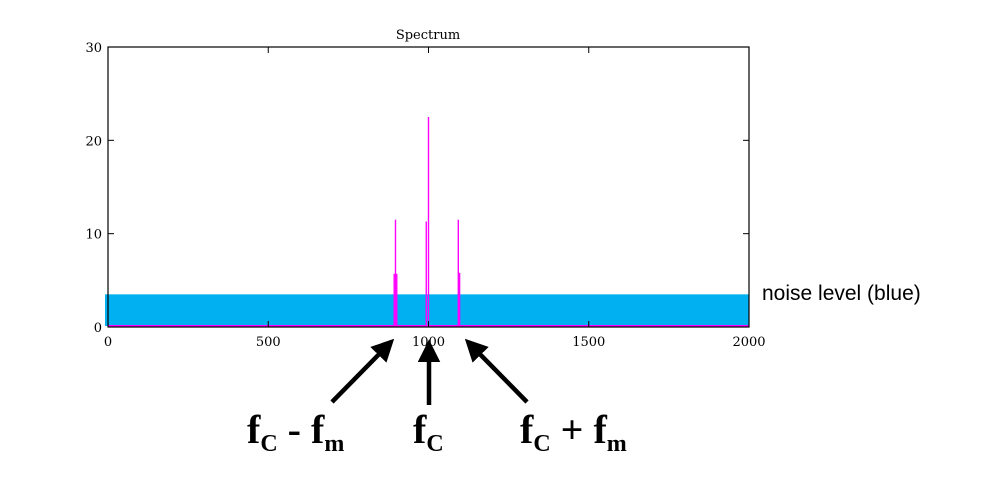 The width and height of the screenshot is (988, 491). I want to click on noise-band, so click(427, 310).